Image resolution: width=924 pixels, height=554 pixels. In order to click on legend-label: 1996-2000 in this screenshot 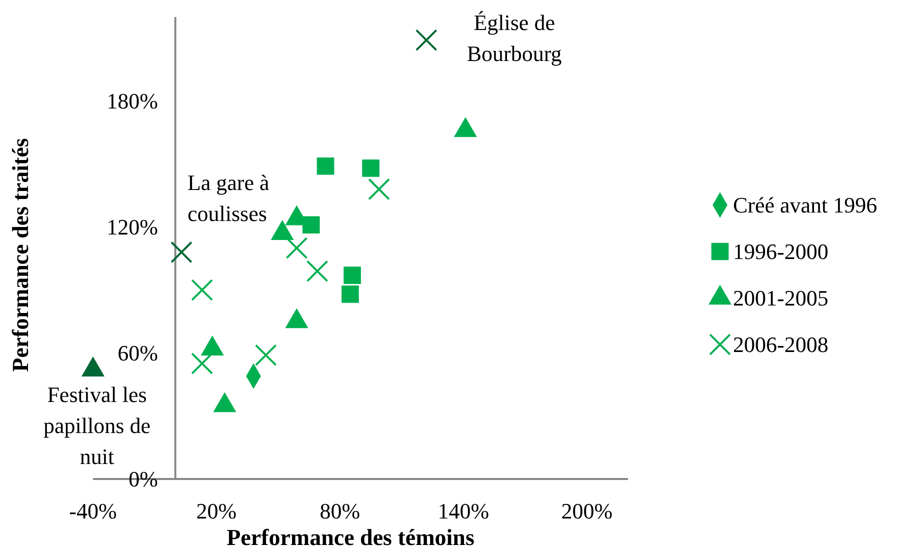, I will do `click(780, 251)`.